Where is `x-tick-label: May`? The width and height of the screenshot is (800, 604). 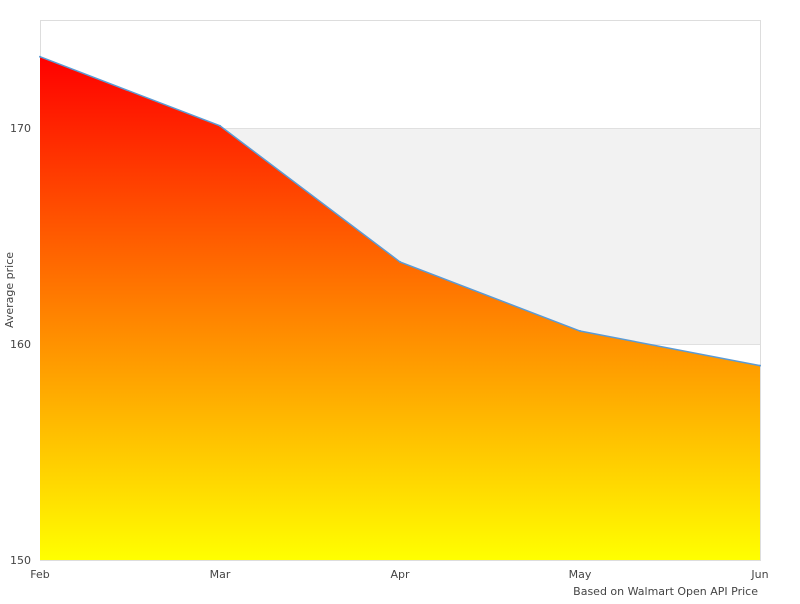 x-tick-label: May is located at coordinates (580, 574).